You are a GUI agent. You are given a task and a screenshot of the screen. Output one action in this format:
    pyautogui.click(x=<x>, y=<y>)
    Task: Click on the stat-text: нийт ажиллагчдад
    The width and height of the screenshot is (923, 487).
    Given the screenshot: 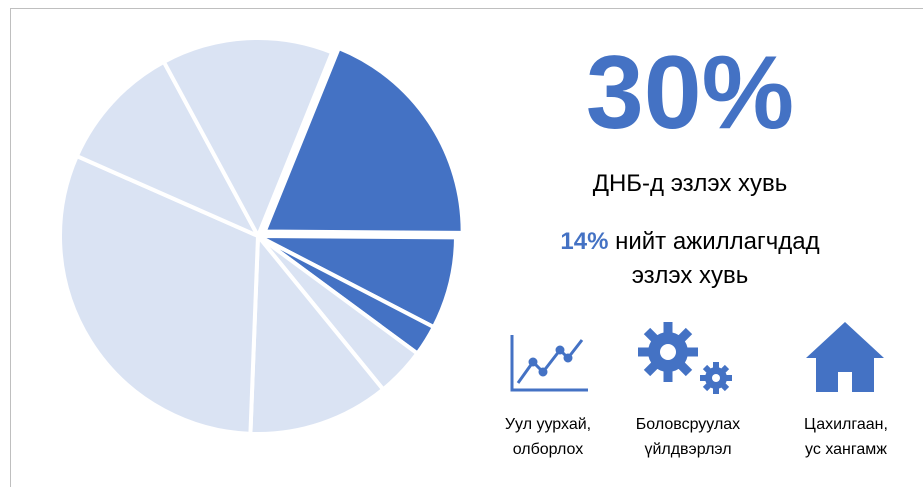 What is the action you would take?
    pyautogui.click(x=717, y=241)
    